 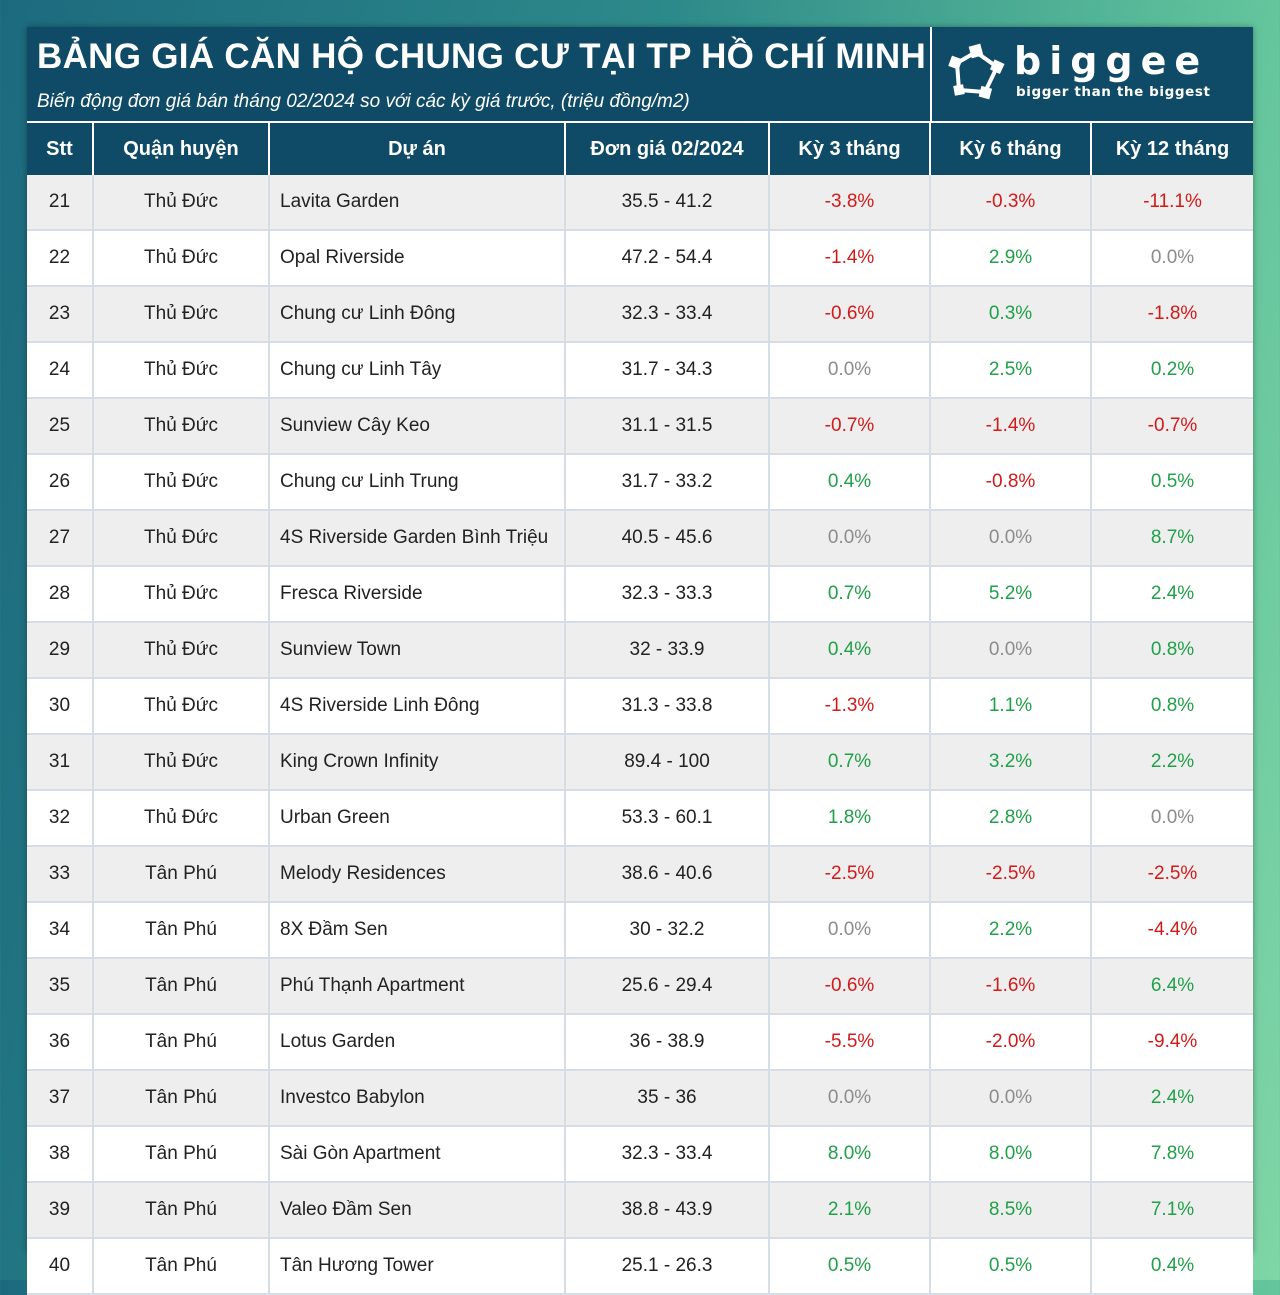 What do you see at coordinates (416, 426) in the screenshot?
I see `cell-project: Sunview Cây Keo` at bounding box center [416, 426].